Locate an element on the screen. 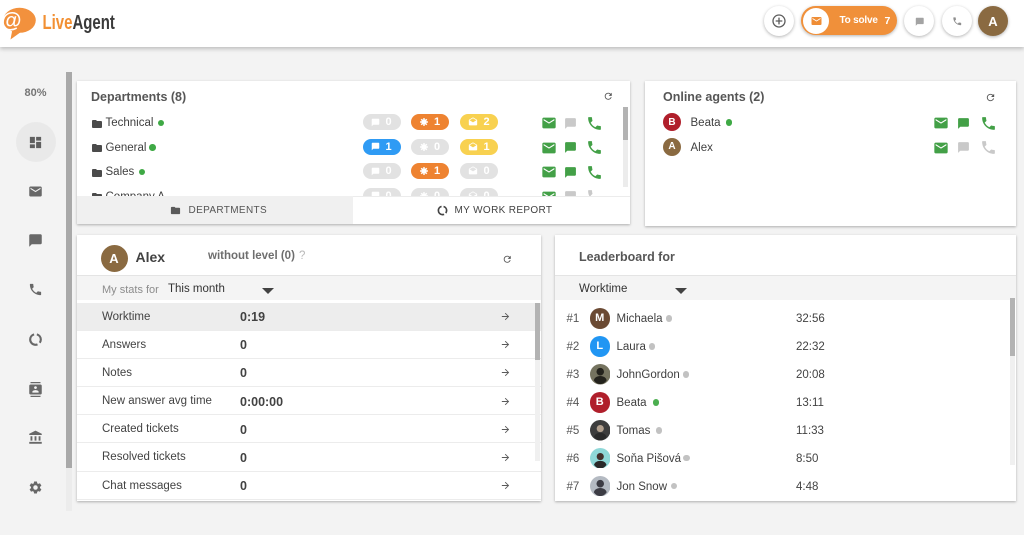 The image size is (1024, 535). svg-text: LiveAgent is located at coordinates (79, 22).